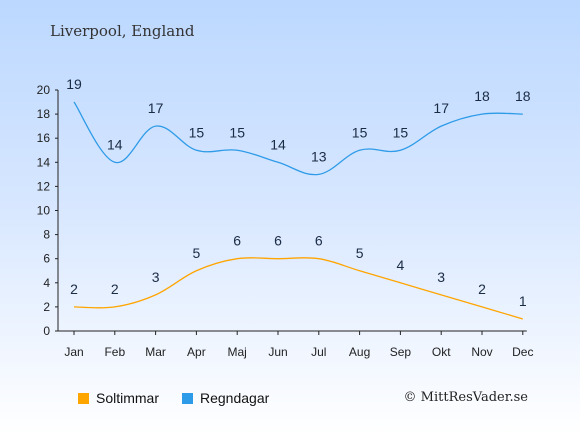 The height and width of the screenshot is (435, 580). What do you see at coordinates (128, 398) in the screenshot?
I see `legend-label-sun: Soltimmar` at bounding box center [128, 398].